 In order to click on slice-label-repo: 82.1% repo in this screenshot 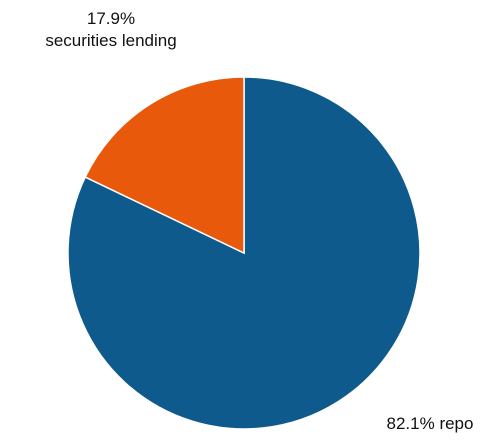, I will do `click(430, 423)`.